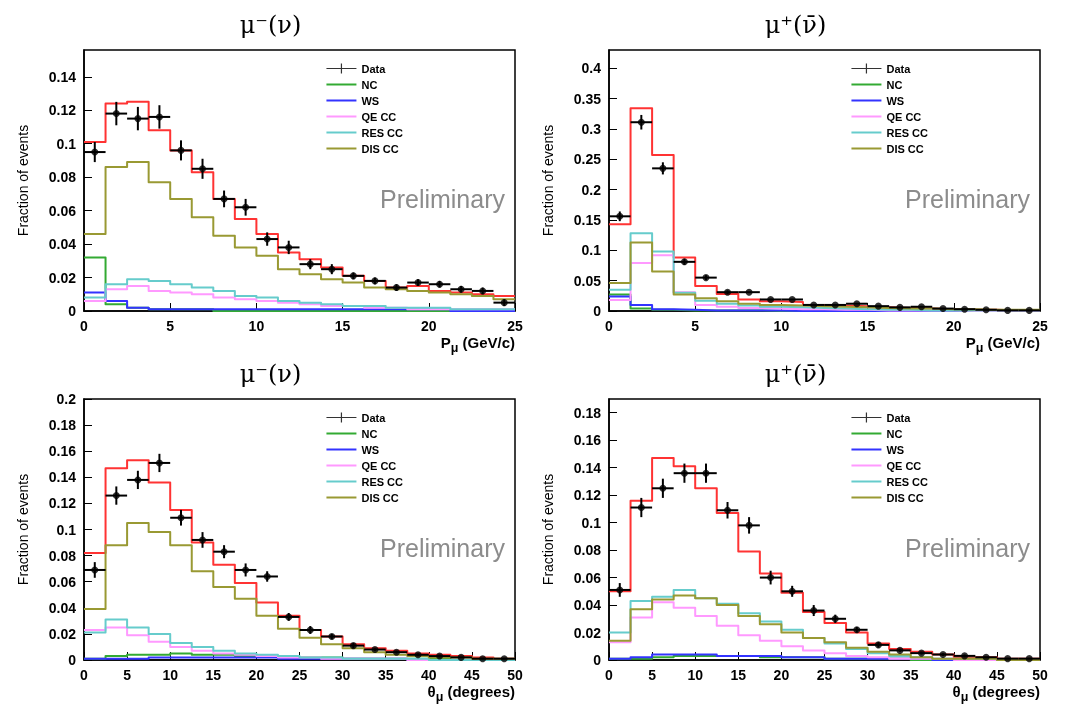 Image resolution: width=1067 pixels, height=715 pixels. What do you see at coordinates (270, 374) in the screenshot?
I see `chart-title: μ⁻(ν)` at bounding box center [270, 374].